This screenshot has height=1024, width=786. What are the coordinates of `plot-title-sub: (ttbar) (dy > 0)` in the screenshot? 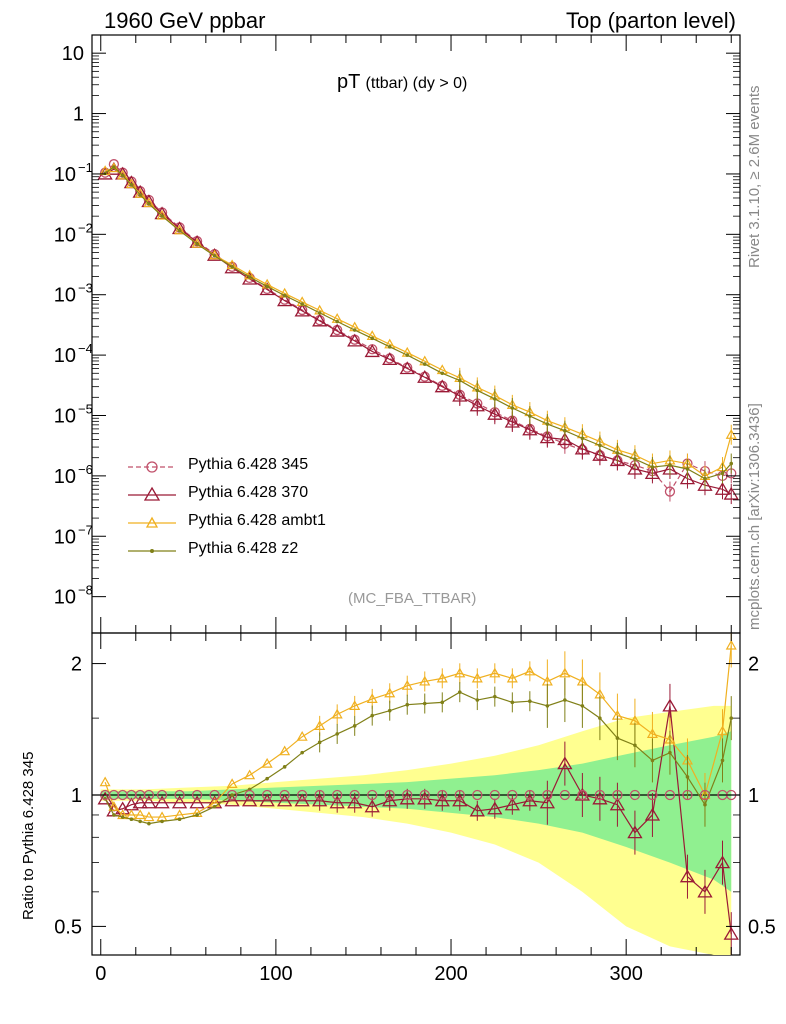 It's located at (416, 83).